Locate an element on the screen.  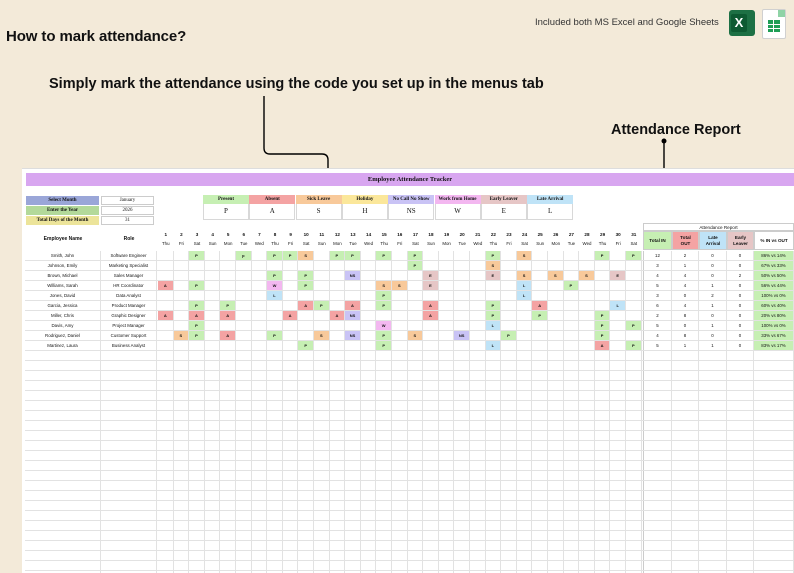
attendance-mark: p is located at coordinates (244, 255).